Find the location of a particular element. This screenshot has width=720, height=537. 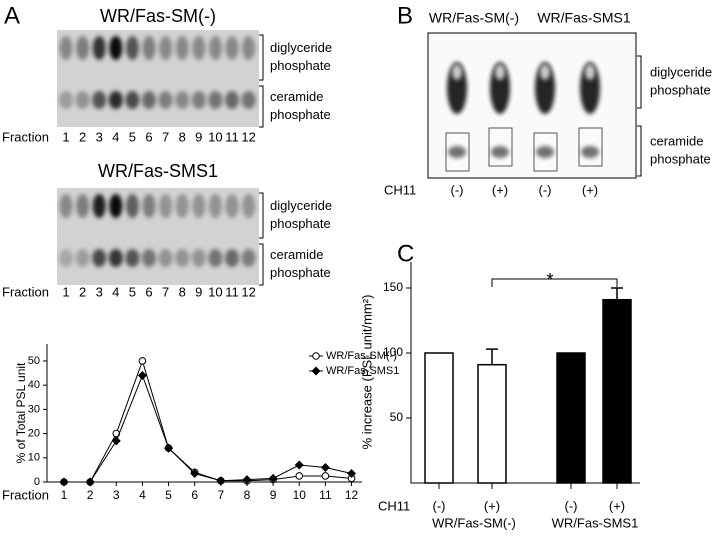

fraction-label: Fraction is located at coordinates (25, 291).